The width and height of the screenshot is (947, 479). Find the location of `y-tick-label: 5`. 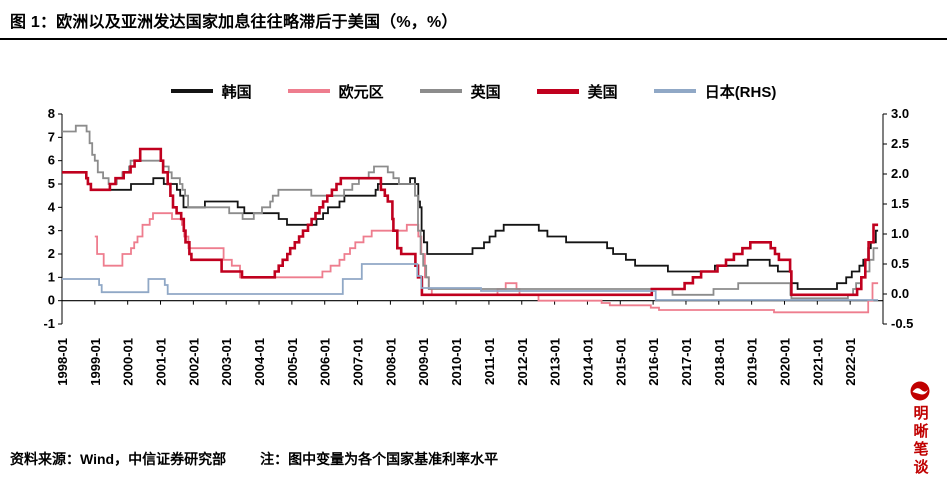

y-tick-label: 5 is located at coordinates (51, 183).